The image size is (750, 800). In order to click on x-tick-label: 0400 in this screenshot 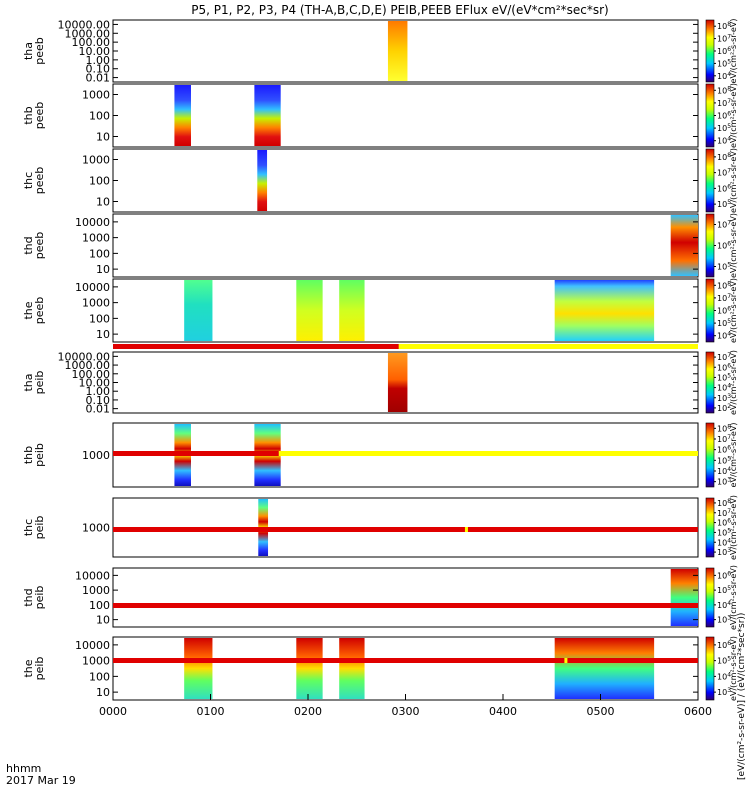, I will do `click(503, 711)`.